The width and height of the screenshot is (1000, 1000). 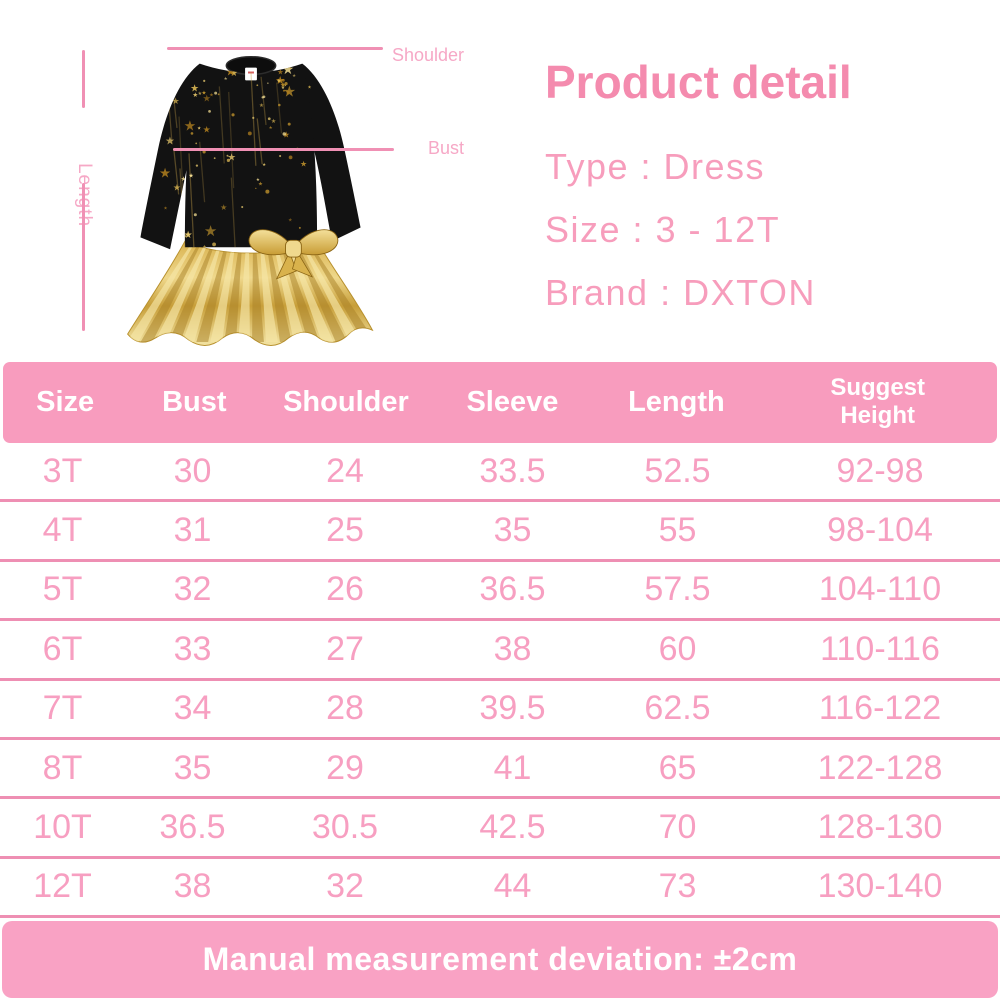 What do you see at coordinates (677, 530) in the screenshot?
I see `table-cell: 55` at bounding box center [677, 530].